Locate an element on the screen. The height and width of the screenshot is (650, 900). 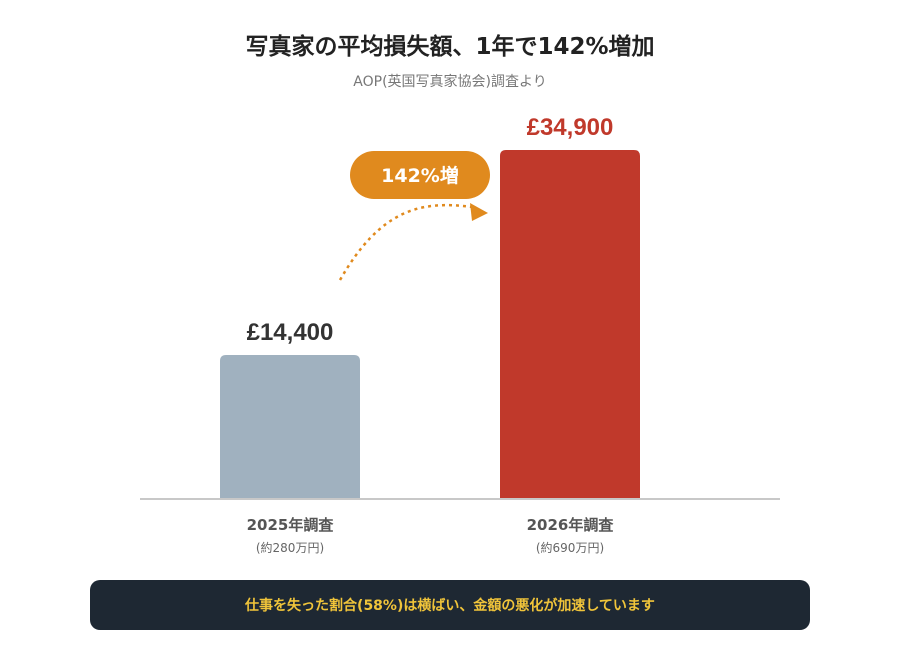
bar-group: £34,900 2026年調査 (約690万円) is located at coordinates (570, 334).